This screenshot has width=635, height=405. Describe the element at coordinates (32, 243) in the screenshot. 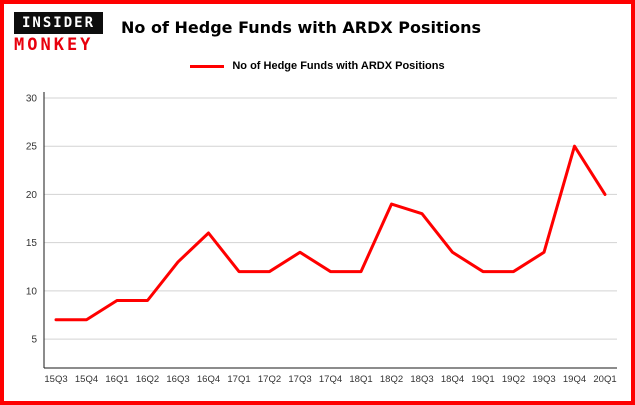

I see `svg-text: 15` at that location.